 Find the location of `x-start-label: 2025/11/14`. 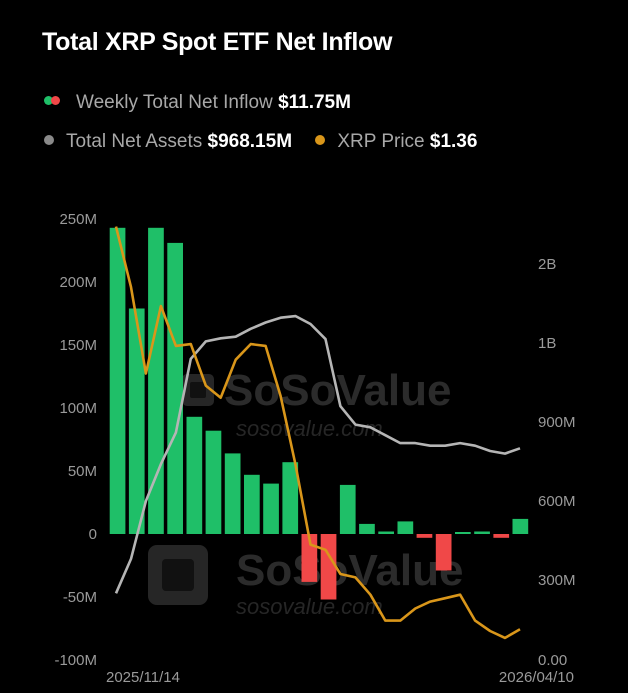

x-start-label: 2025/11/14 is located at coordinates (143, 677).